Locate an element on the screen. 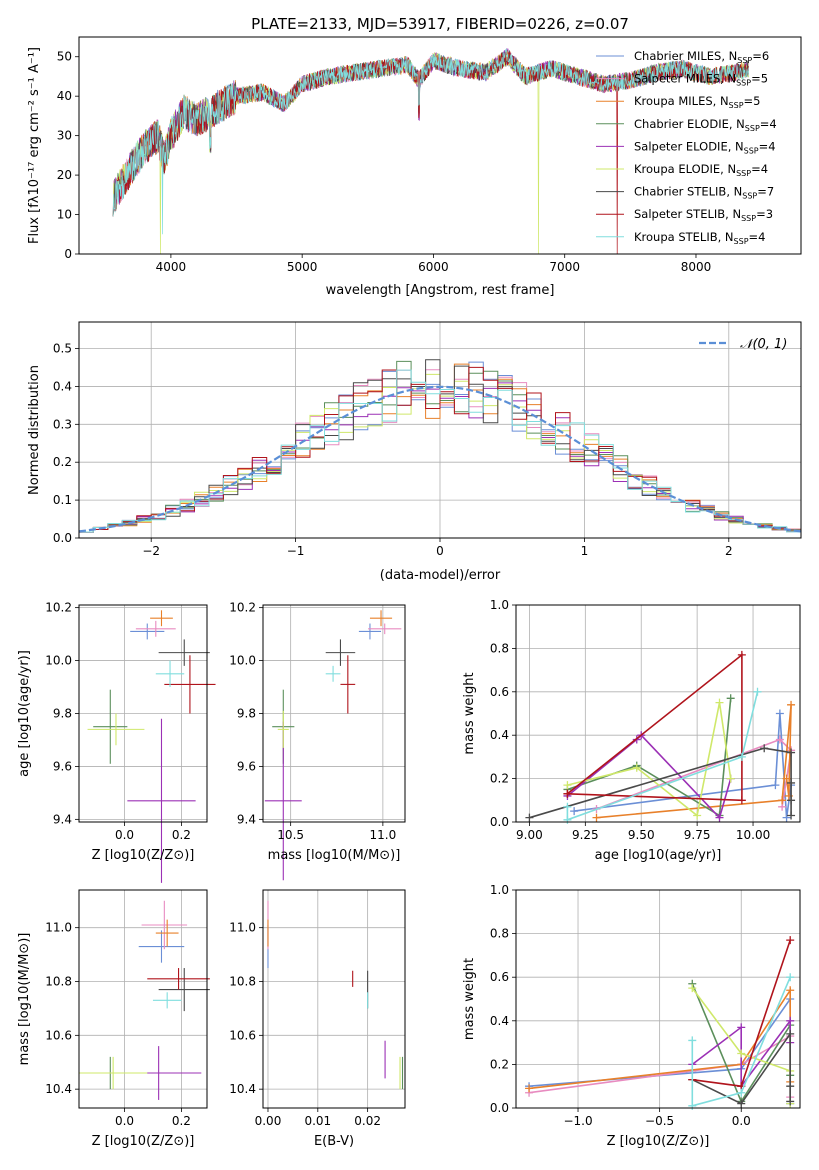 This screenshot has width=819, height=1170. x-axis-label: (data-model)/error is located at coordinates (440, 575).